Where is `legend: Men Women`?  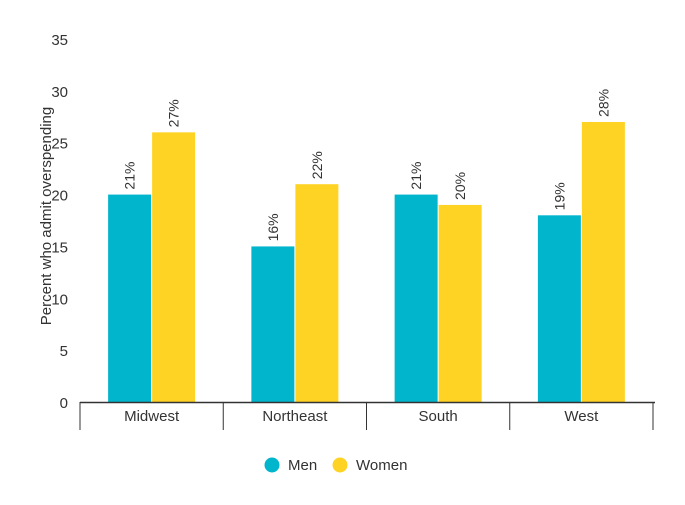
legend: Men Women is located at coordinates (335, 465).